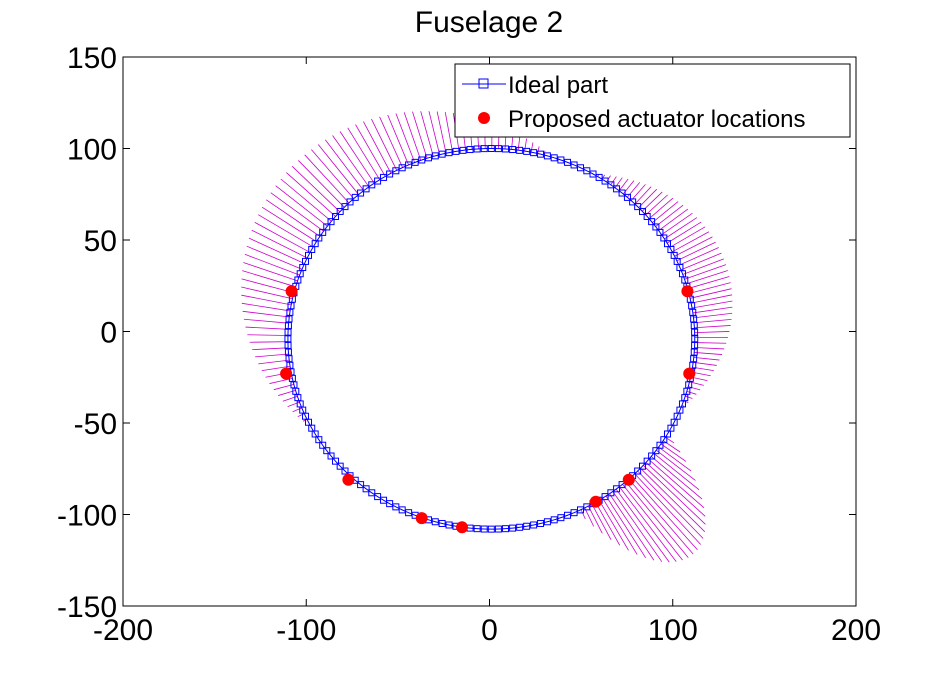 The image size is (947, 682). I want to click on y-tick-label: -100, so click(87, 516).